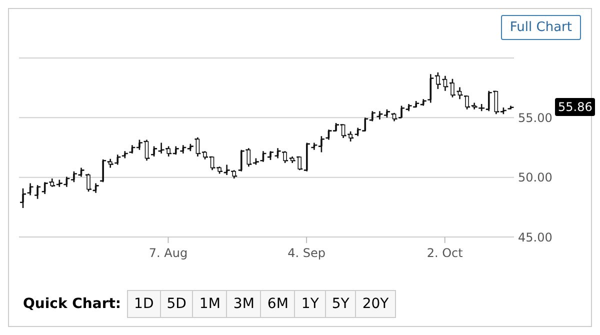  What do you see at coordinates (340, 304) in the screenshot?
I see `text: 5Y` at bounding box center [340, 304].